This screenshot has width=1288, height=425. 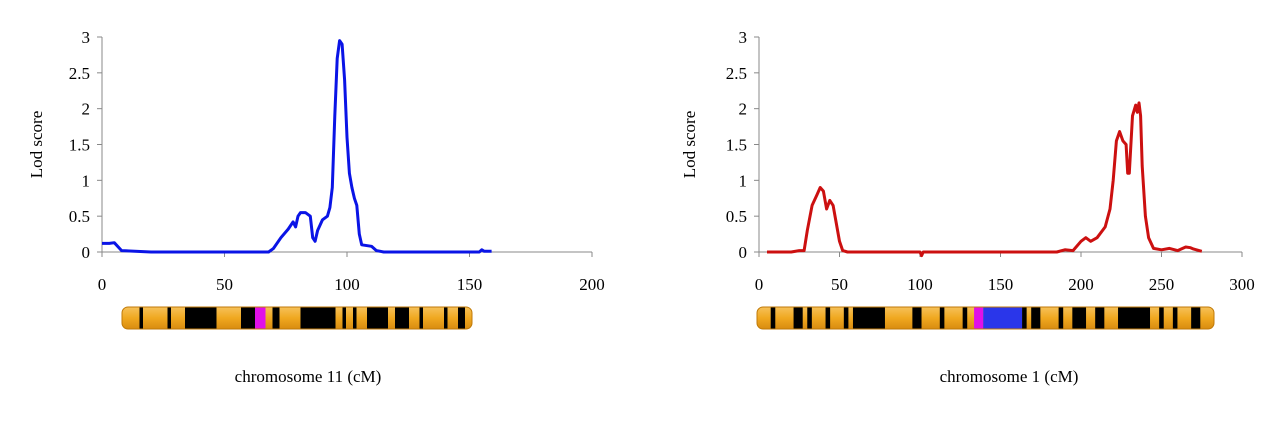 I want to click on x-tick-label: 300, so click(x=1242, y=284).